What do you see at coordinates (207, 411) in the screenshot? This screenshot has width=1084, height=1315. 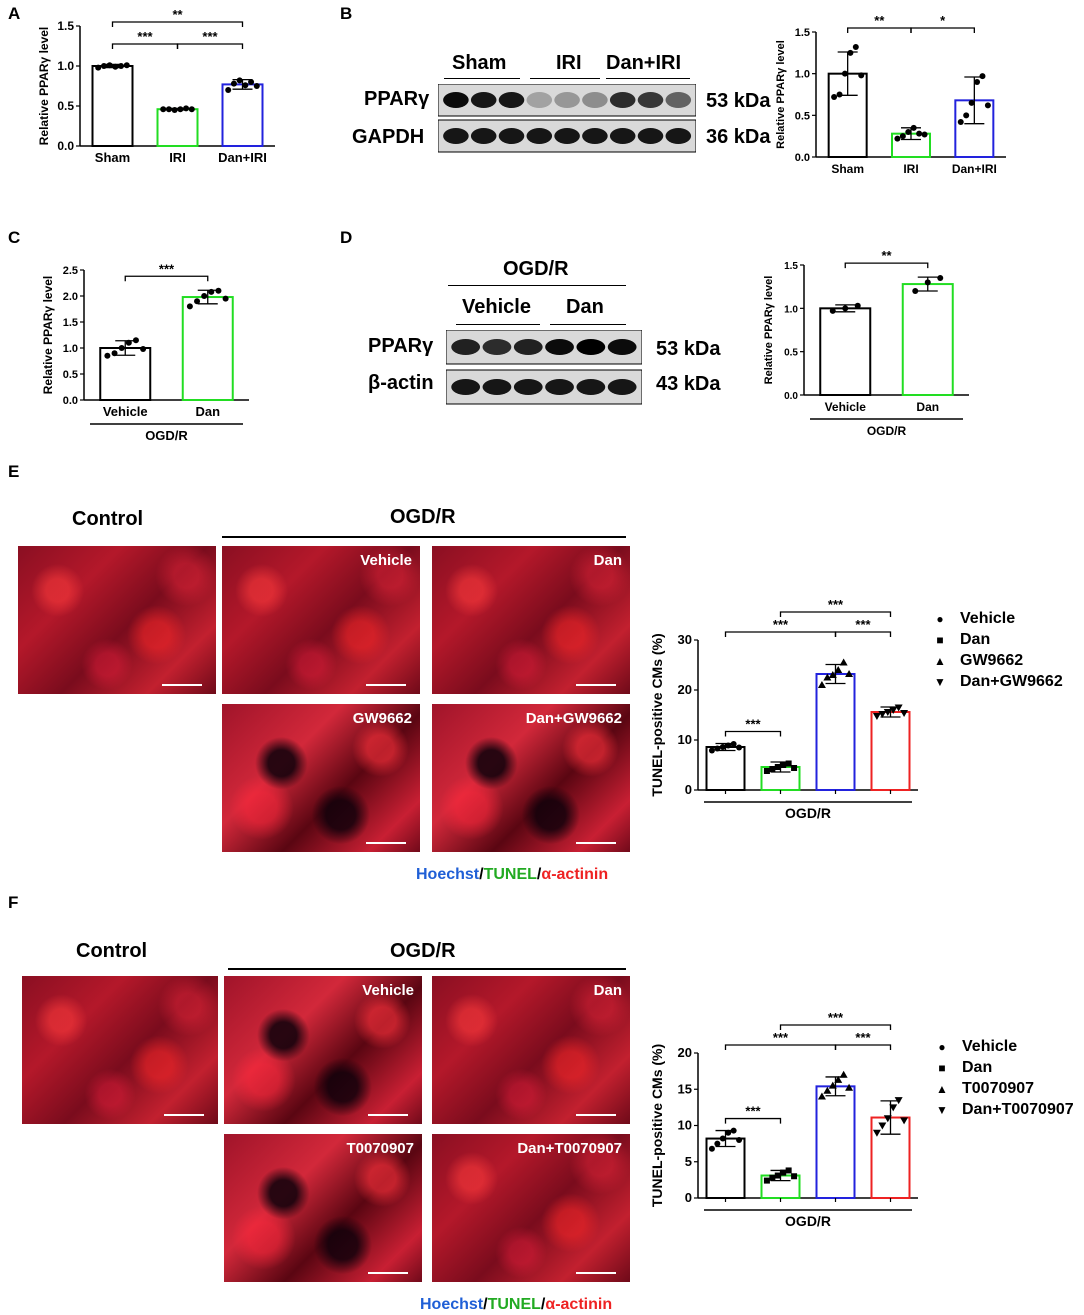 I see `x-tick-label: Dan` at bounding box center [207, 411].